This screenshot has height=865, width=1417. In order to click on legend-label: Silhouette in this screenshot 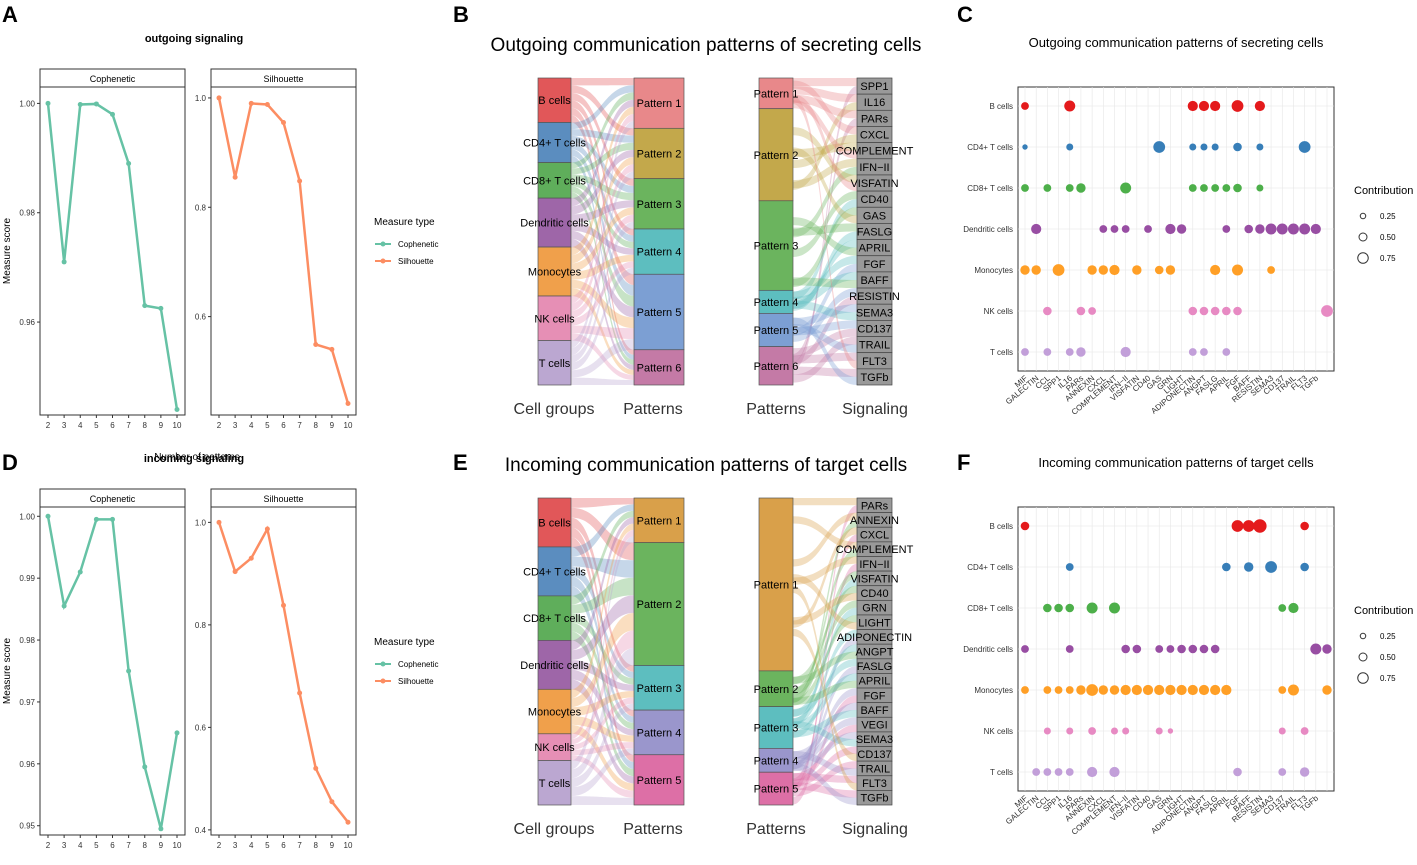, I will do `click(416, 261)`.